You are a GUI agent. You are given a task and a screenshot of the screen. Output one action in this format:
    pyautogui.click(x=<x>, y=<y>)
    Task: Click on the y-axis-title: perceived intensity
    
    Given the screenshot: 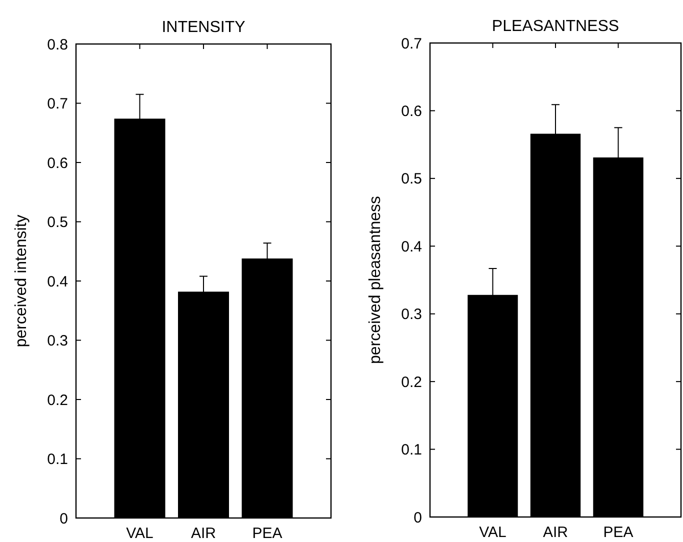 What is the action you would take?
    pyautogui.click(x=21, y=281)
    